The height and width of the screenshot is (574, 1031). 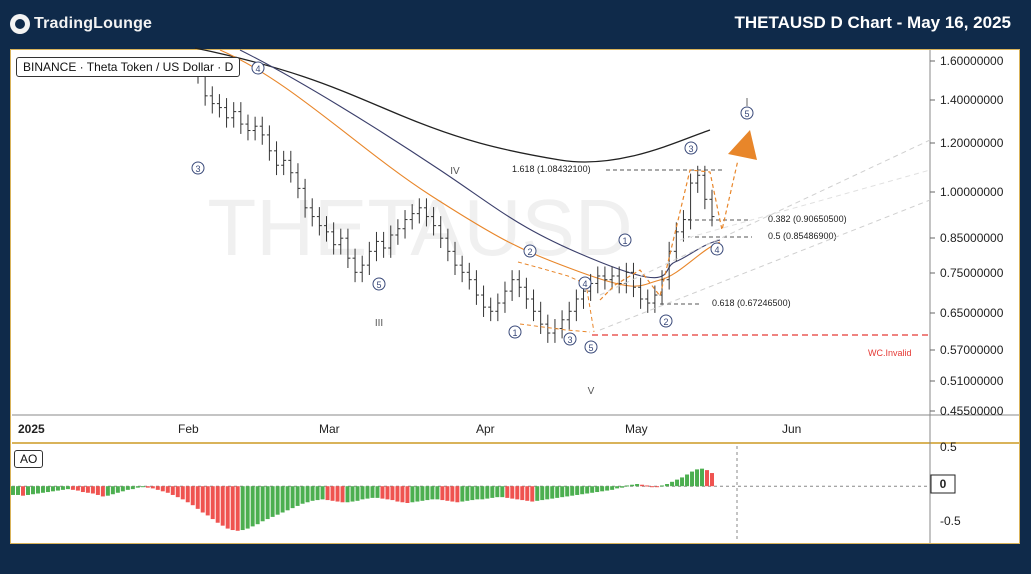 What do you see at coordinates (802, 236) in the screenshot?
I see `fib-level-label: 0.5 (0.85486900)` at bounding box center [802, 236].